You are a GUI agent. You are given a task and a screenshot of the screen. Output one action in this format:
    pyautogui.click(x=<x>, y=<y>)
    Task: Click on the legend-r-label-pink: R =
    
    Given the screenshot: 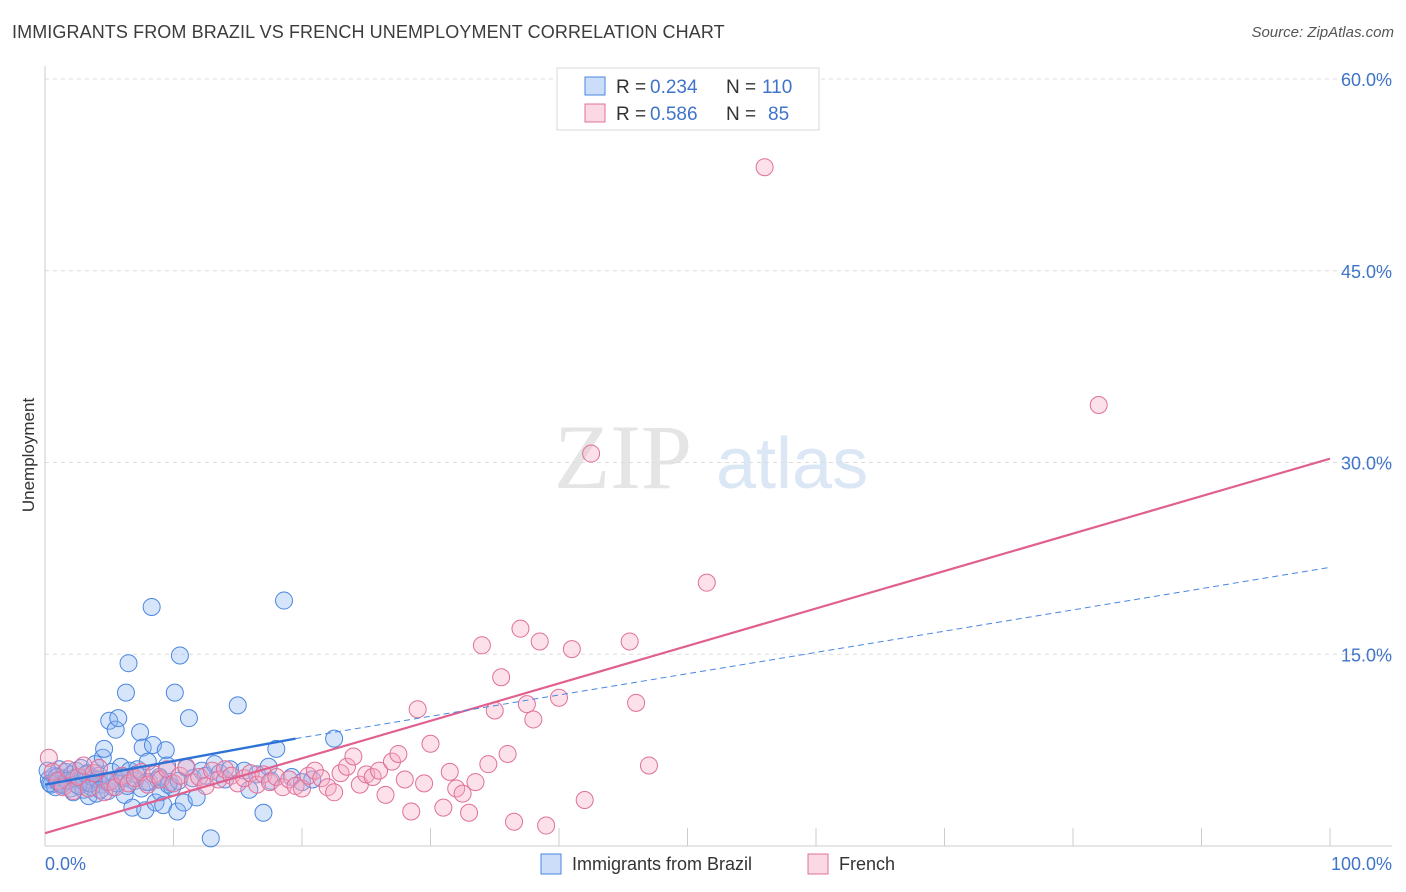 What is the action you would take?
    pyautogui.click(x=631, y=114)
    